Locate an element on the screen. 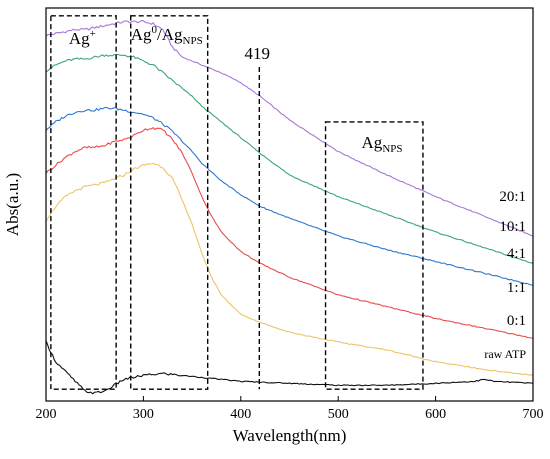  series-label-0-1: 0:1 is located at coordinates (516, 321).